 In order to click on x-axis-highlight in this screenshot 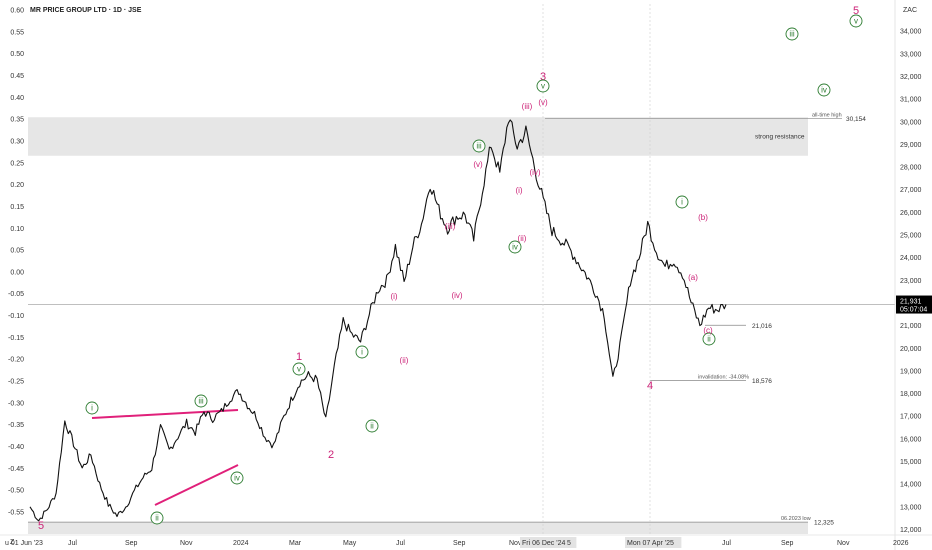, I will do `click(653, 542)`.